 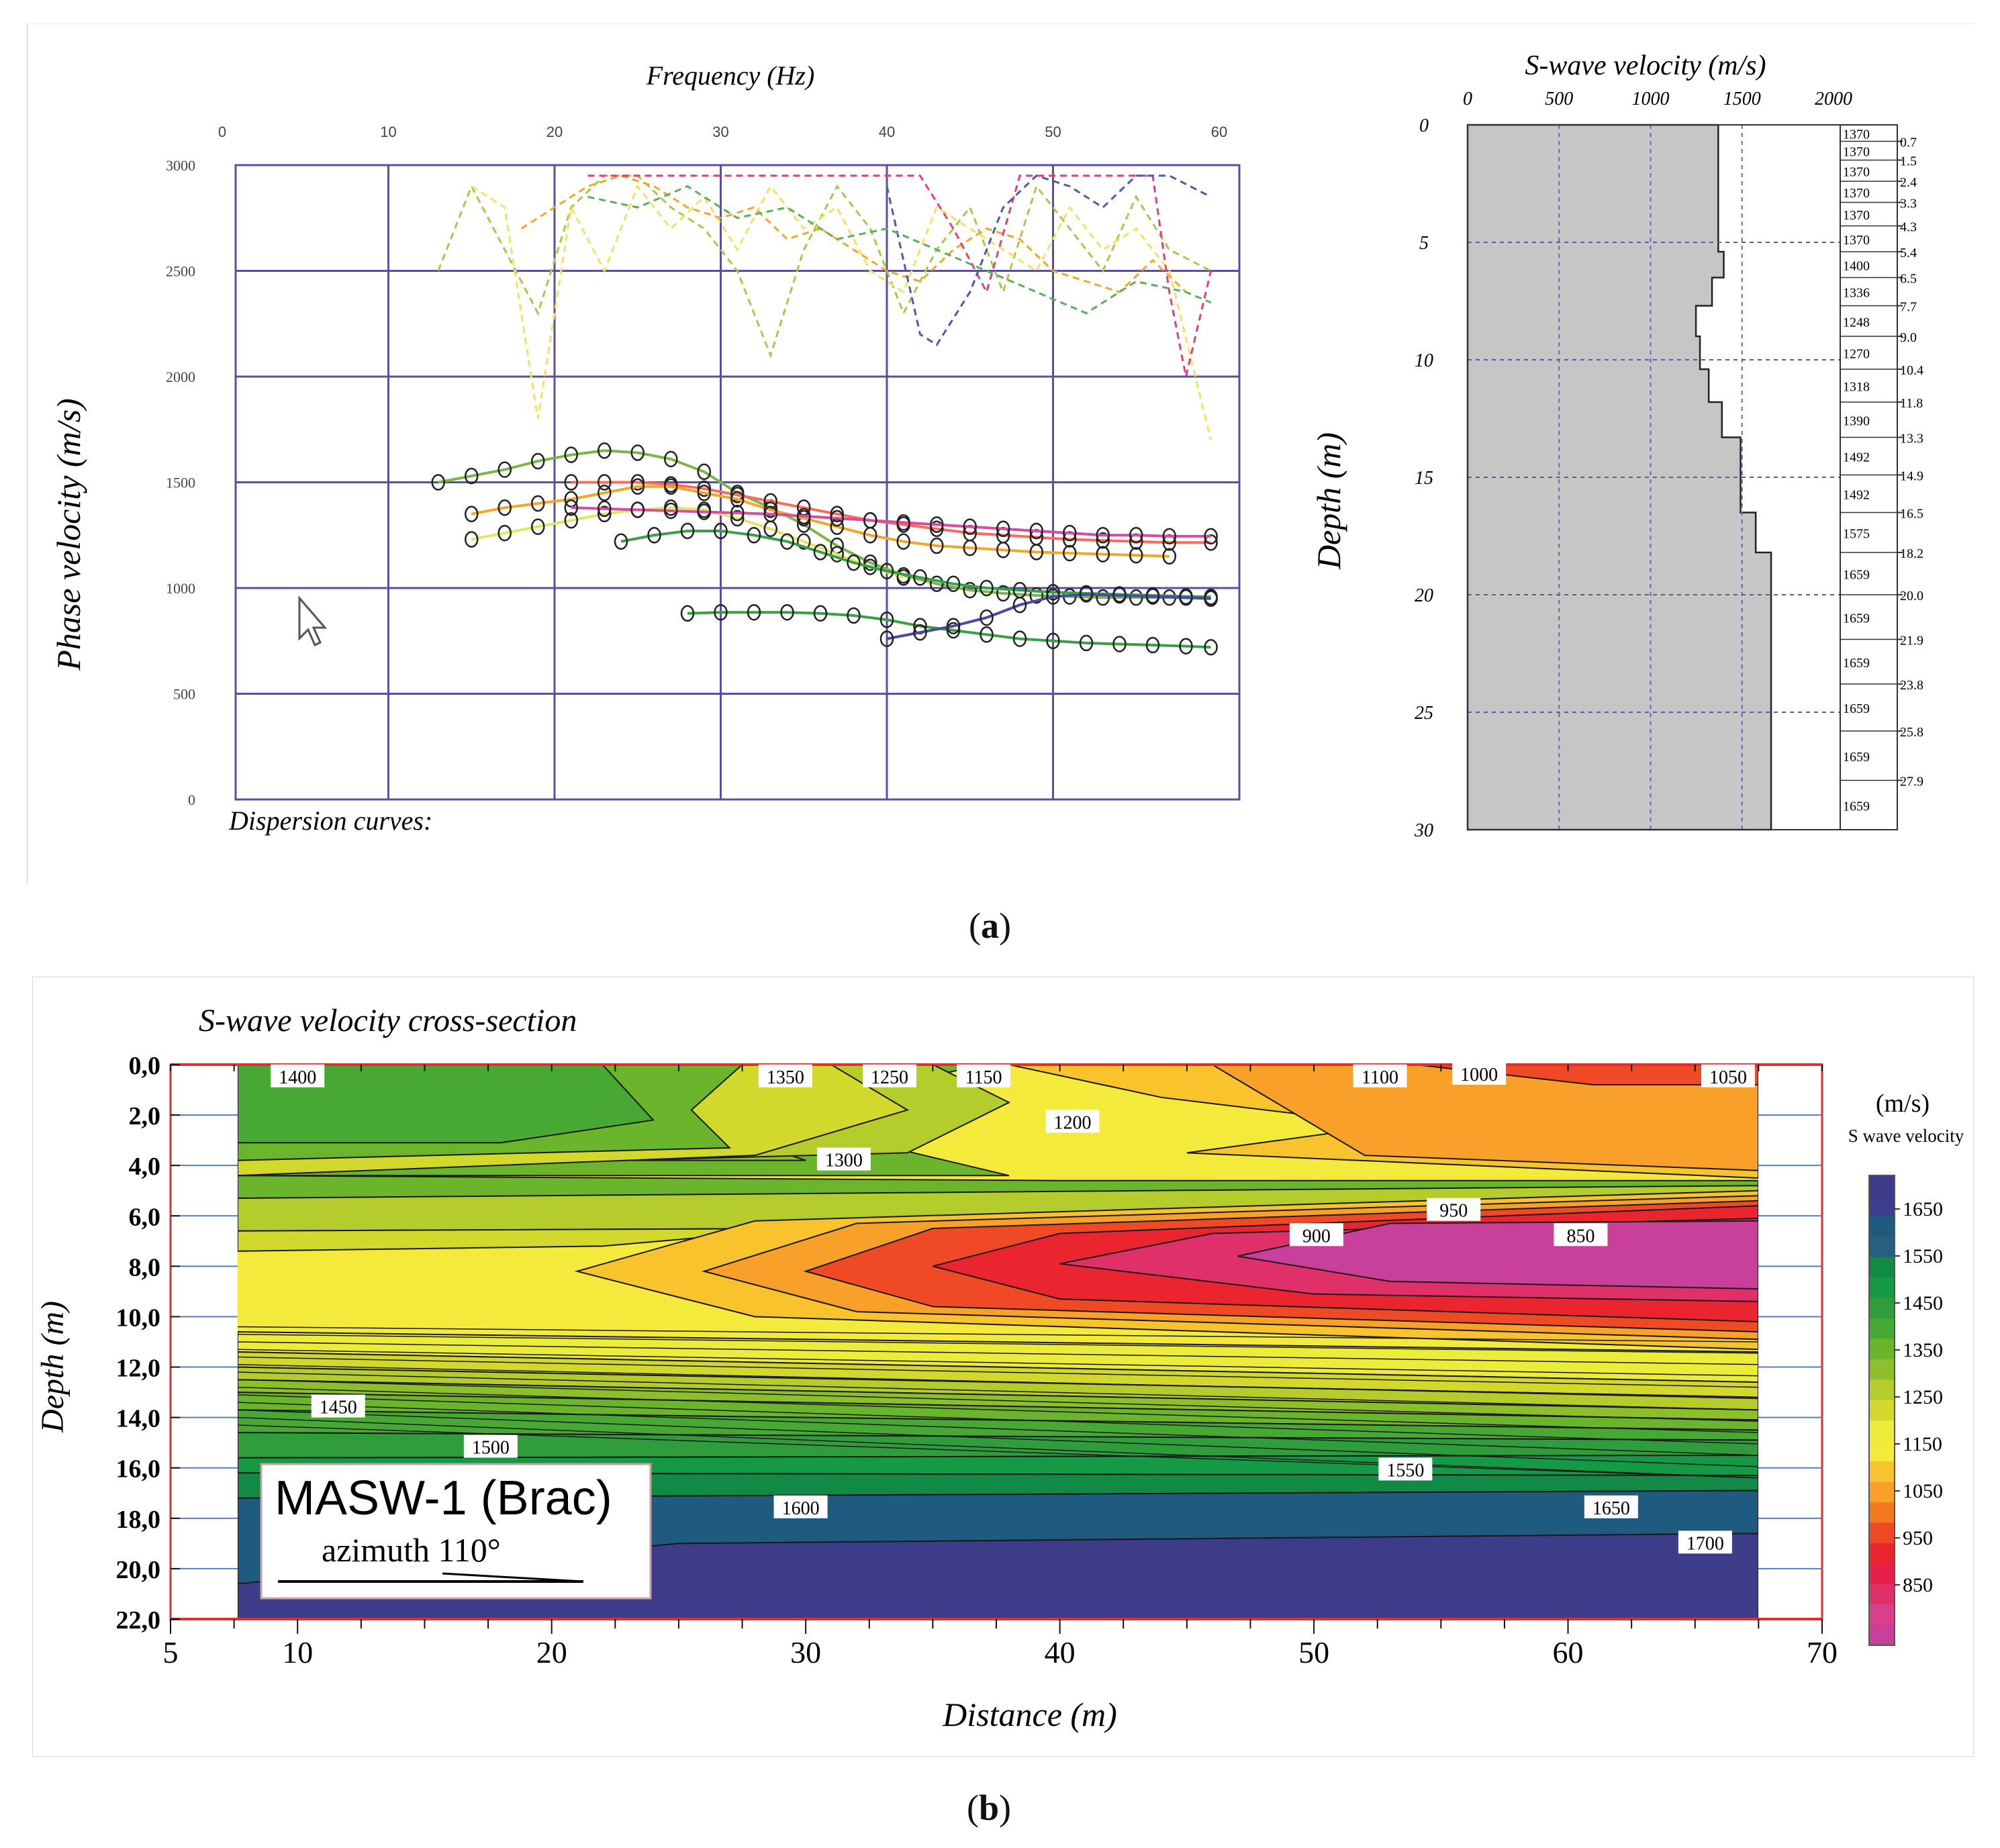 I want to click on cross-section-y-tick-label: 22,0, so click(x=138, y=1621).